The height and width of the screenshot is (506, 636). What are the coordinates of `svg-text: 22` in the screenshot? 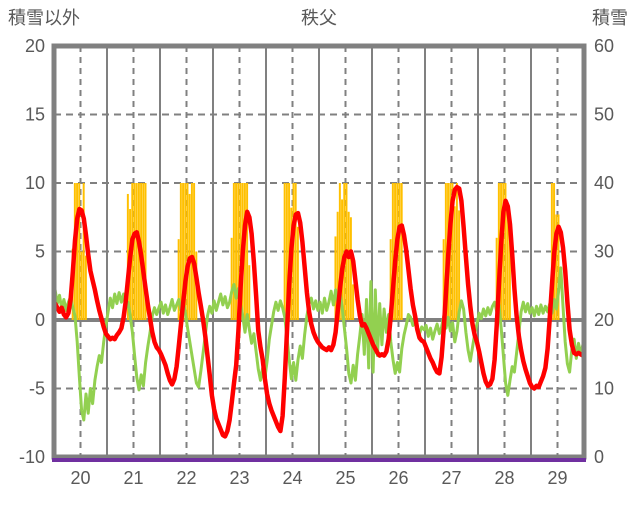 It's located at (186, 478).